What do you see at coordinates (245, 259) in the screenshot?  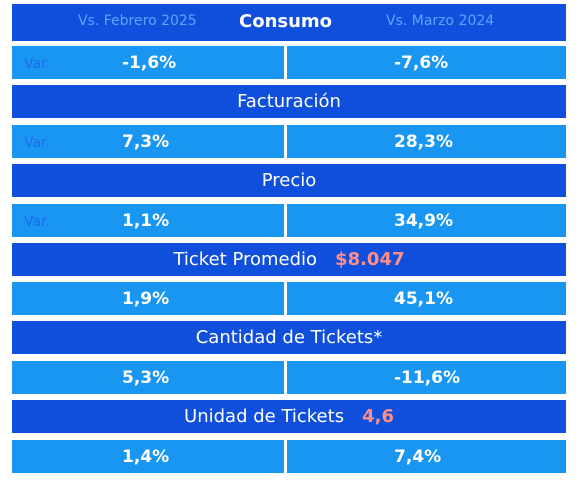 I see `section-title-ticket-promedio: Ticket Promedio` at bounding box center [245, 259].